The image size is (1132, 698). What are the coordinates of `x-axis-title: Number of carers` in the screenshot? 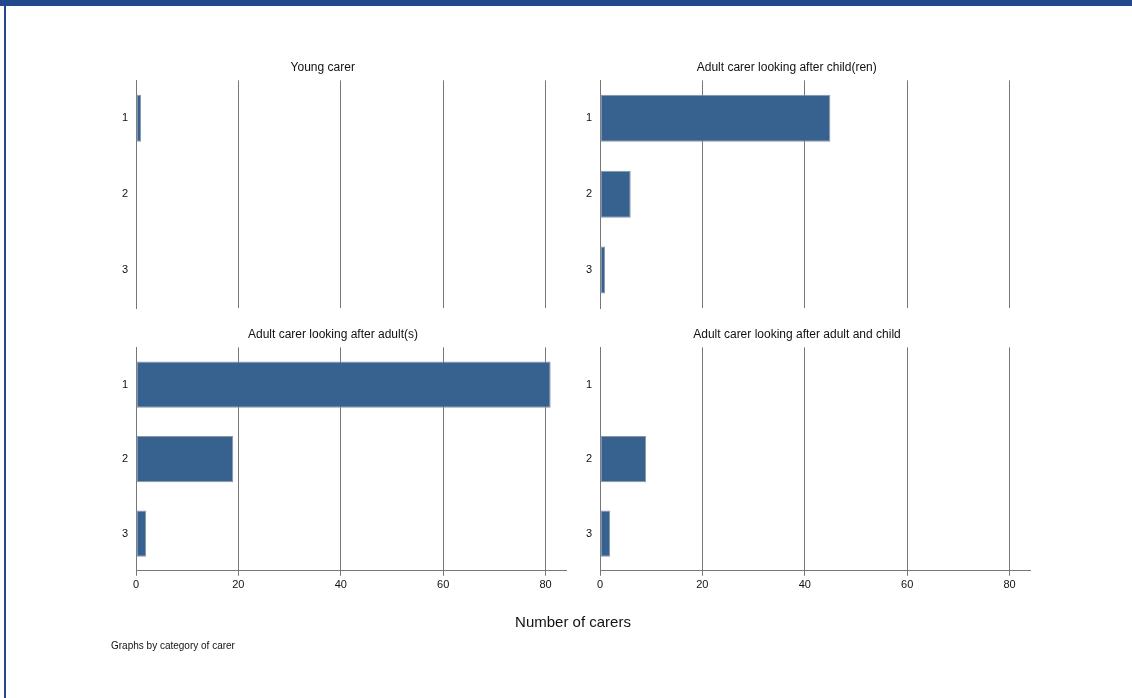 It's located at (573, 621).